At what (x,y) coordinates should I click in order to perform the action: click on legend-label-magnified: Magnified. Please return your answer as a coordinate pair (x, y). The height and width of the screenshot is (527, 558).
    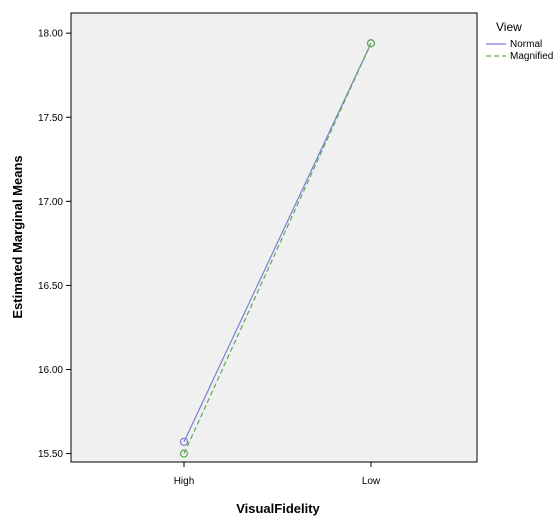
    Looking at the image, I should click on (531, 56).